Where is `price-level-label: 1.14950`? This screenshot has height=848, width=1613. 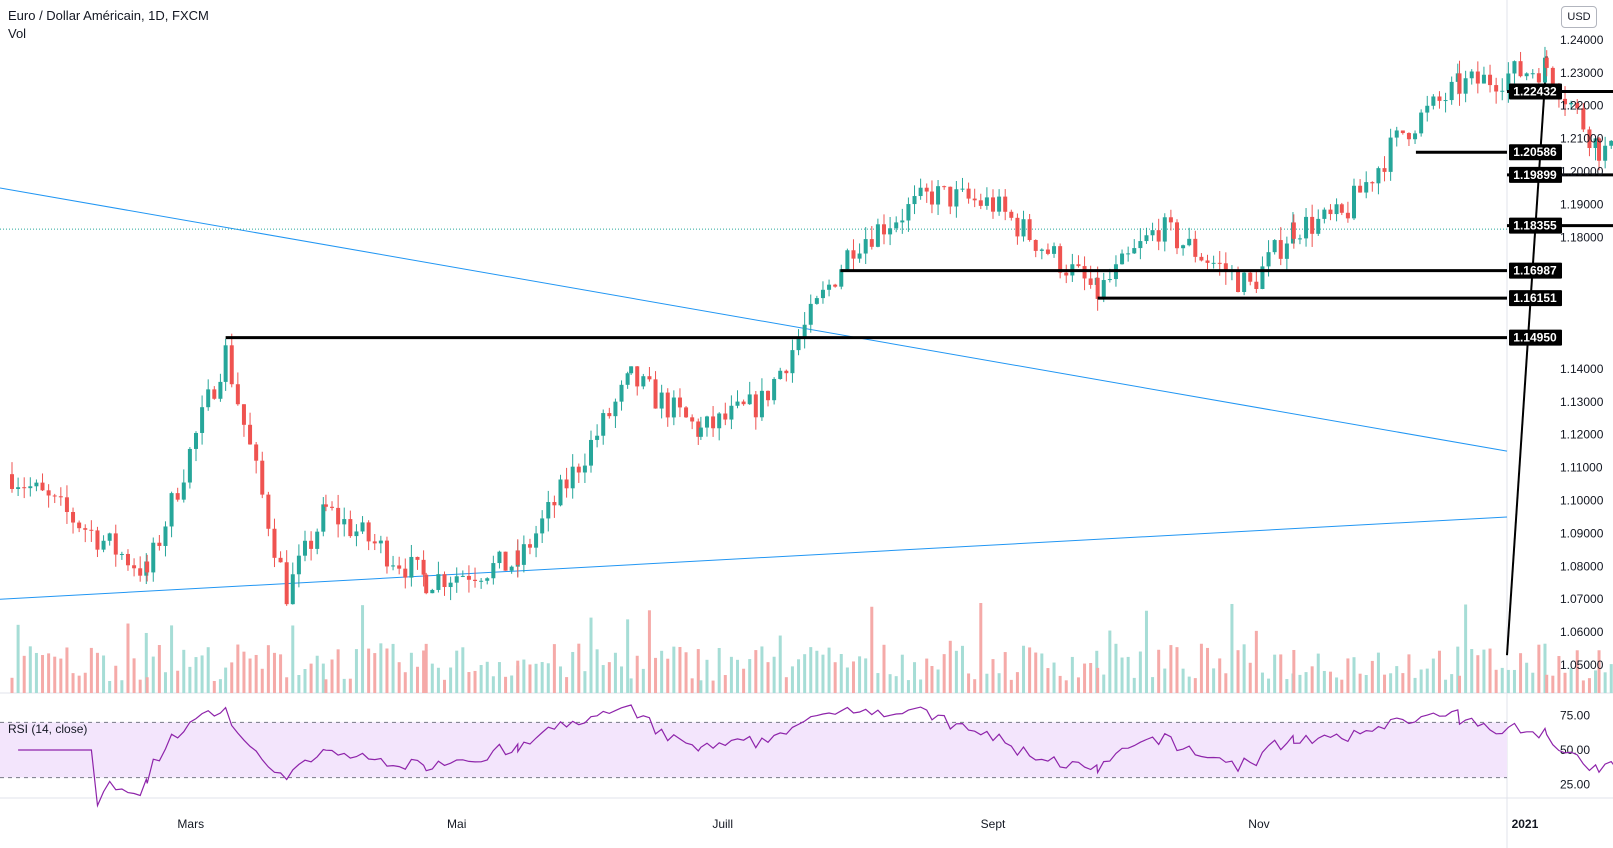 price-level-label: 1.14950 is located at coordinates (1535, 338).